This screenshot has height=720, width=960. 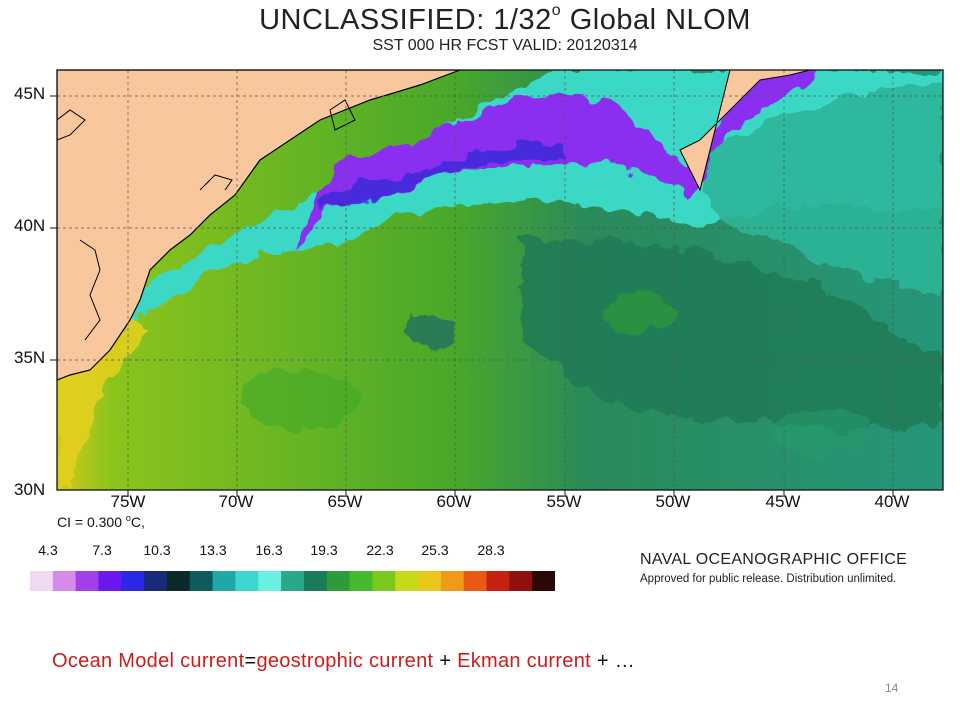 What do you see at coordinates (269, 550) in the screenshot?
I see `colorbar-label: 16.3` at bounding box center [269, 550].